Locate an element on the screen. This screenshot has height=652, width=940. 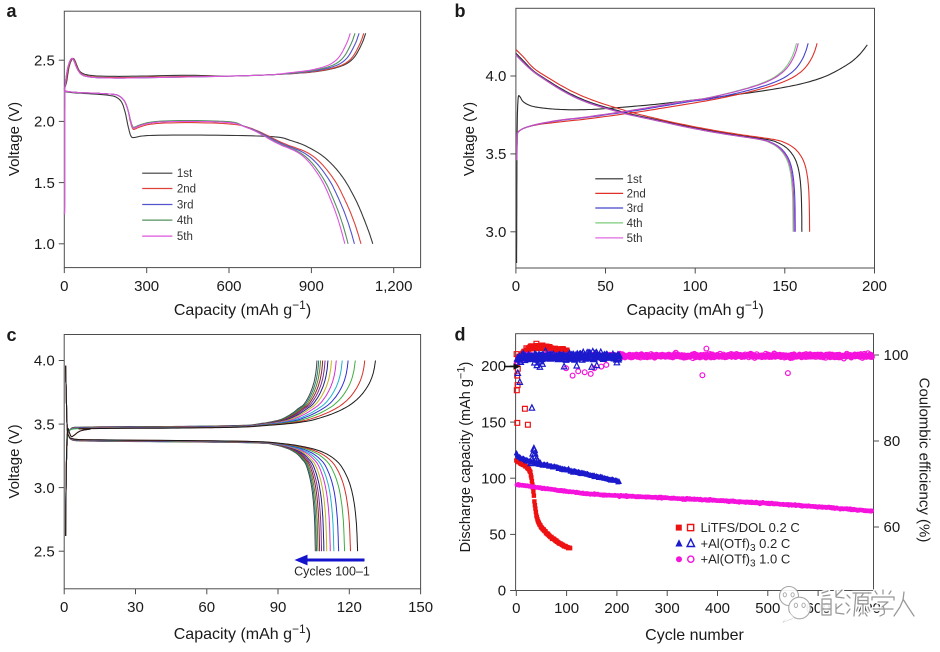
svg-text: 90 is located at coordinates (278, 607).